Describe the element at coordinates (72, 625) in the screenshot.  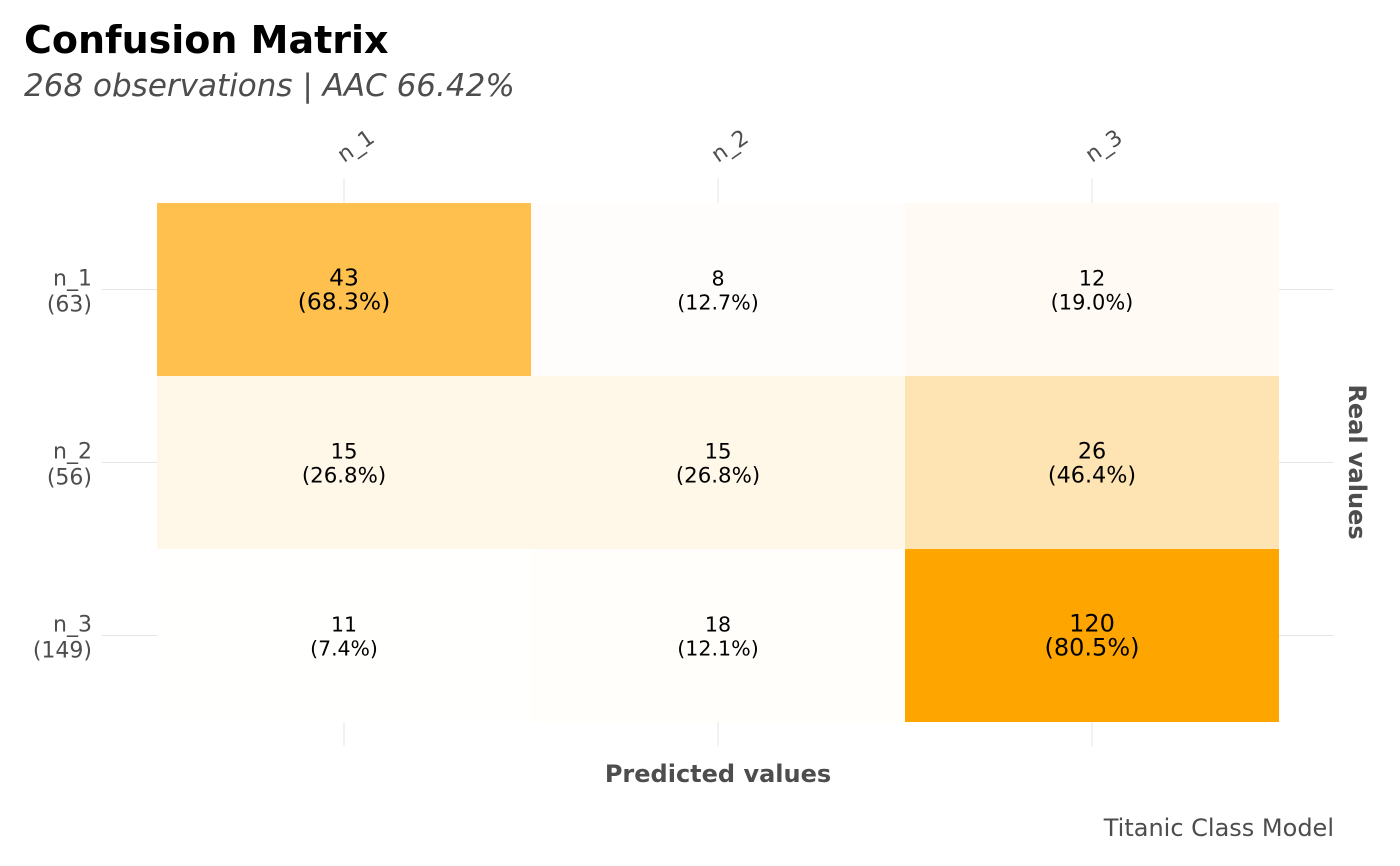
I see `y-tick-label: n_3` at that location.